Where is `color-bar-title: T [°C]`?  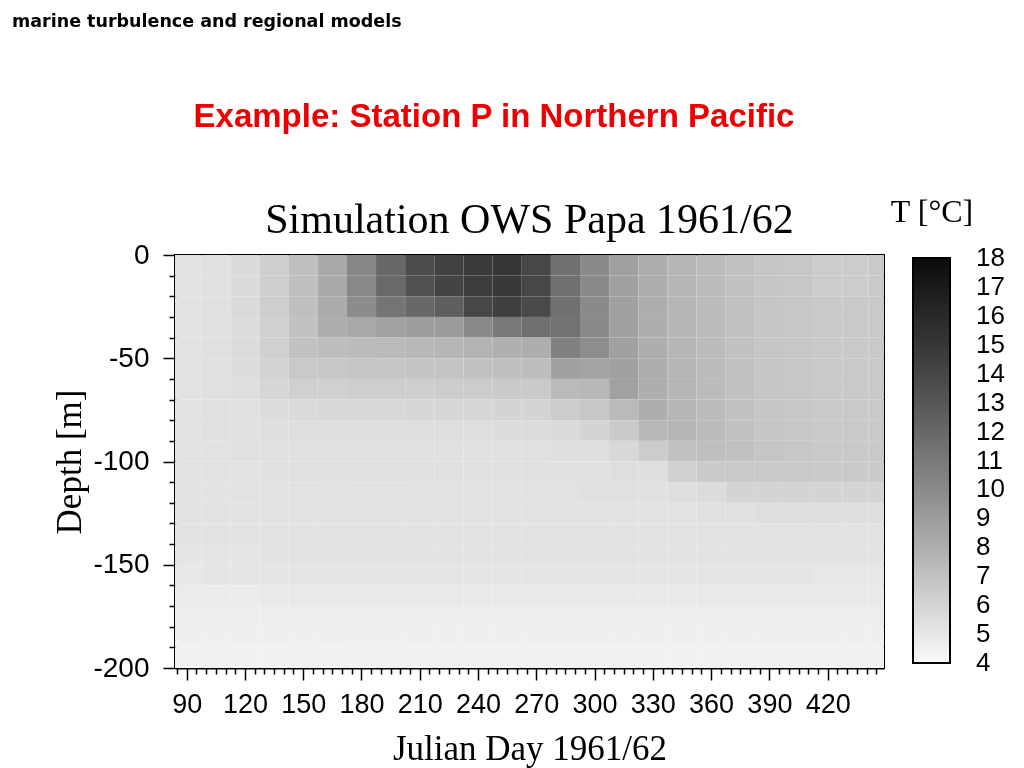
color-bar-title: T [°C] is located at coordinates (932, 211).